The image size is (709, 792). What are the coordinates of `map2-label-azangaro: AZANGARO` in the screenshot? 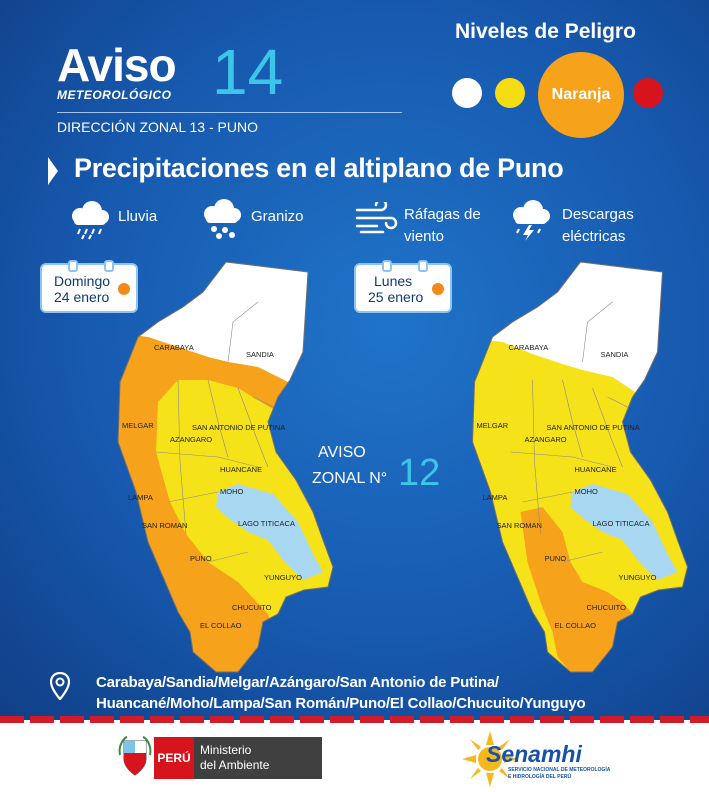 It's located at (546, 439).